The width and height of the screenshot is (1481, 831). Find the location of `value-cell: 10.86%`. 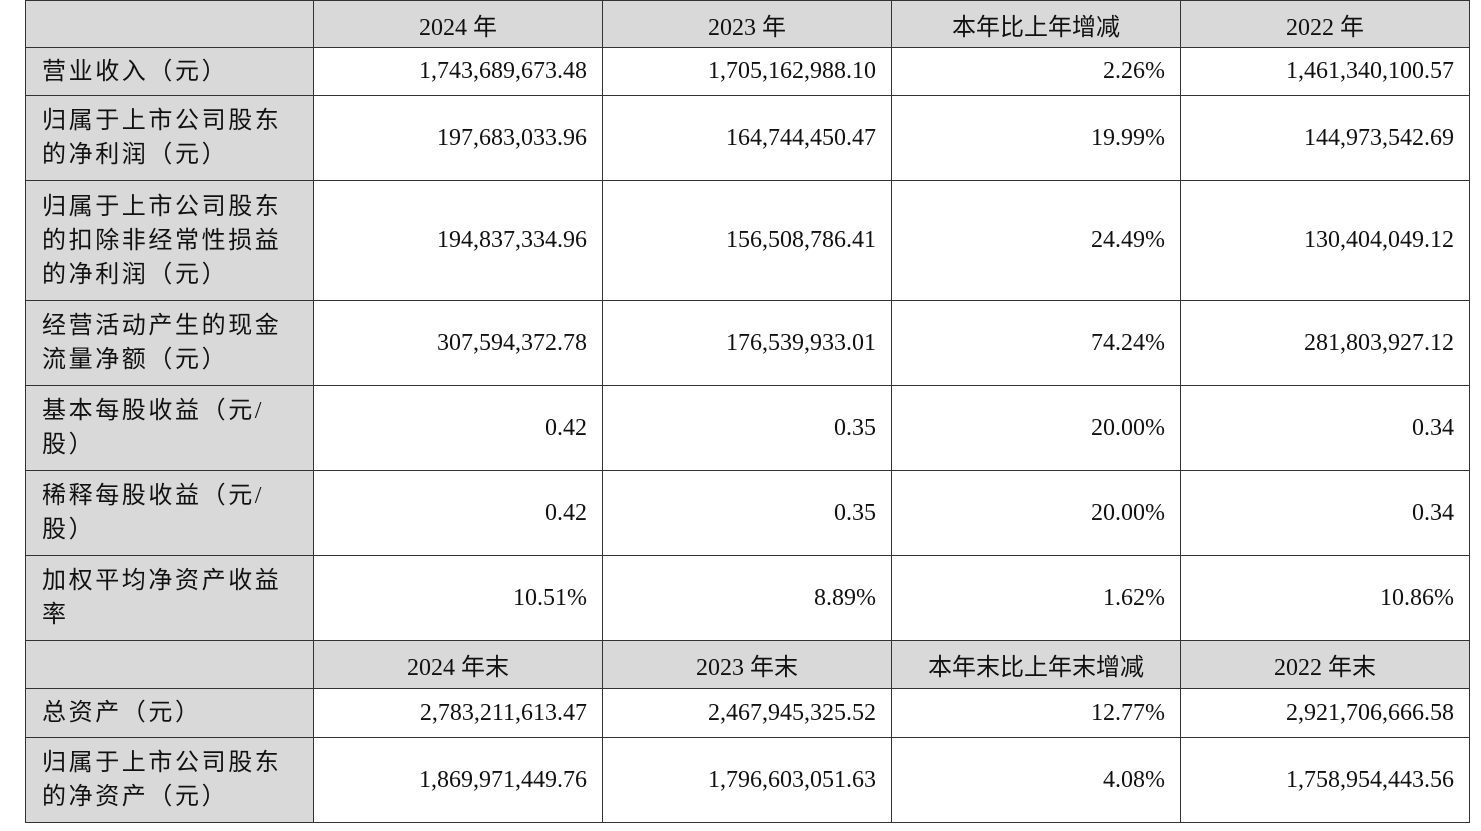

value-cell: 10.86% is located at coordinates (1325, 598).